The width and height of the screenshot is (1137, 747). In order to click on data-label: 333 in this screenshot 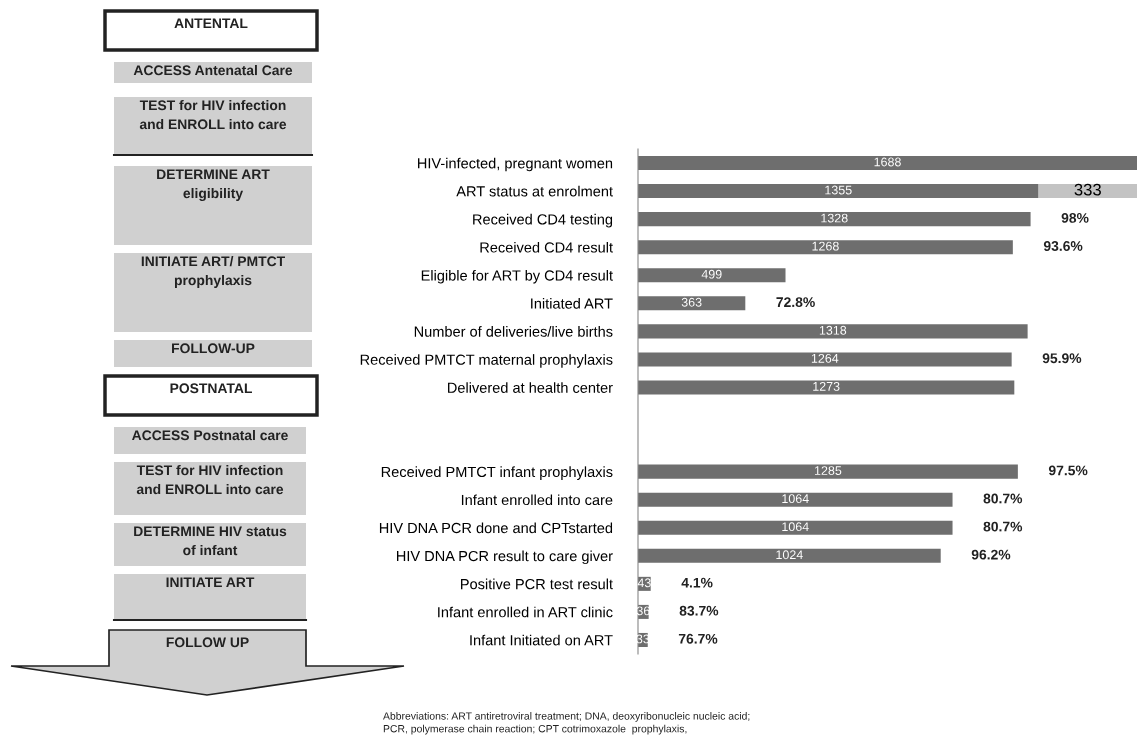, I will do `click(1087, 189)`.